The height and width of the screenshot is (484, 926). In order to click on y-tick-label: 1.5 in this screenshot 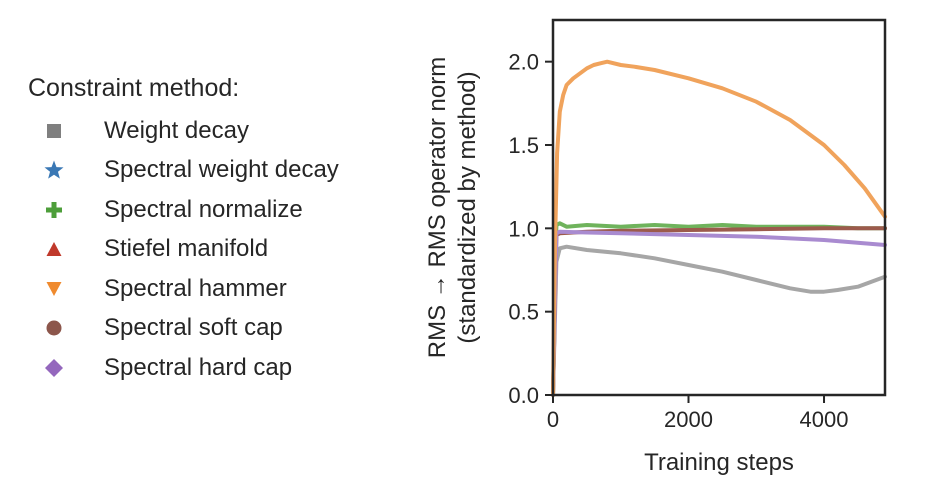, I will do `click(523, 145)`.